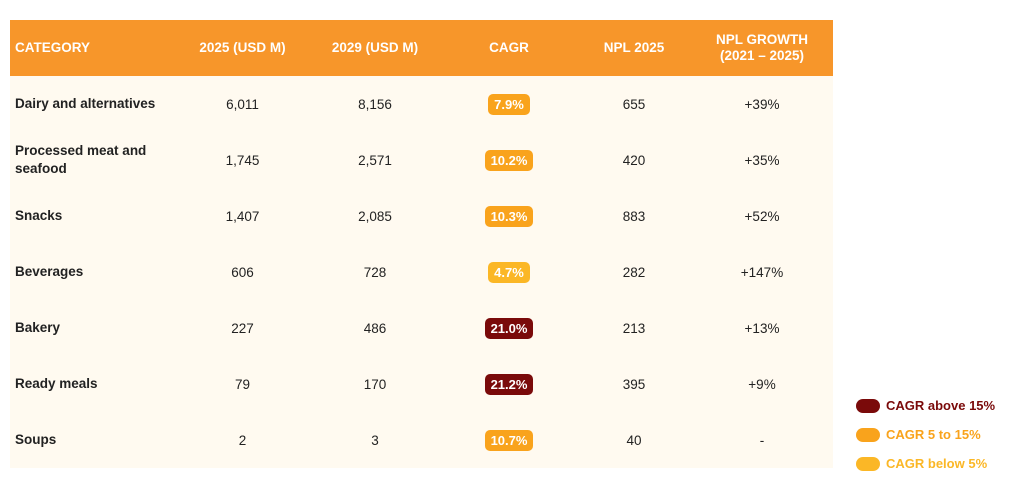  Describe the element at coordinates (242, 216) in the screenshot. I see `value-2025-cell: 1,407` at that location.